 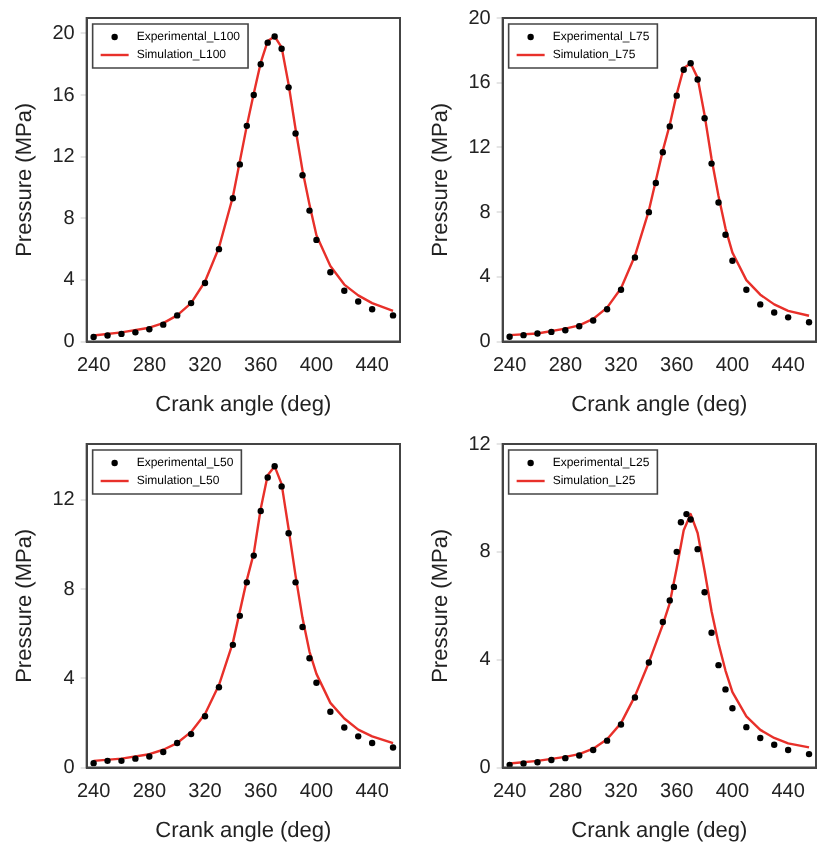 I want to click on x-tick-label: 240, so click(x=94, y=366).